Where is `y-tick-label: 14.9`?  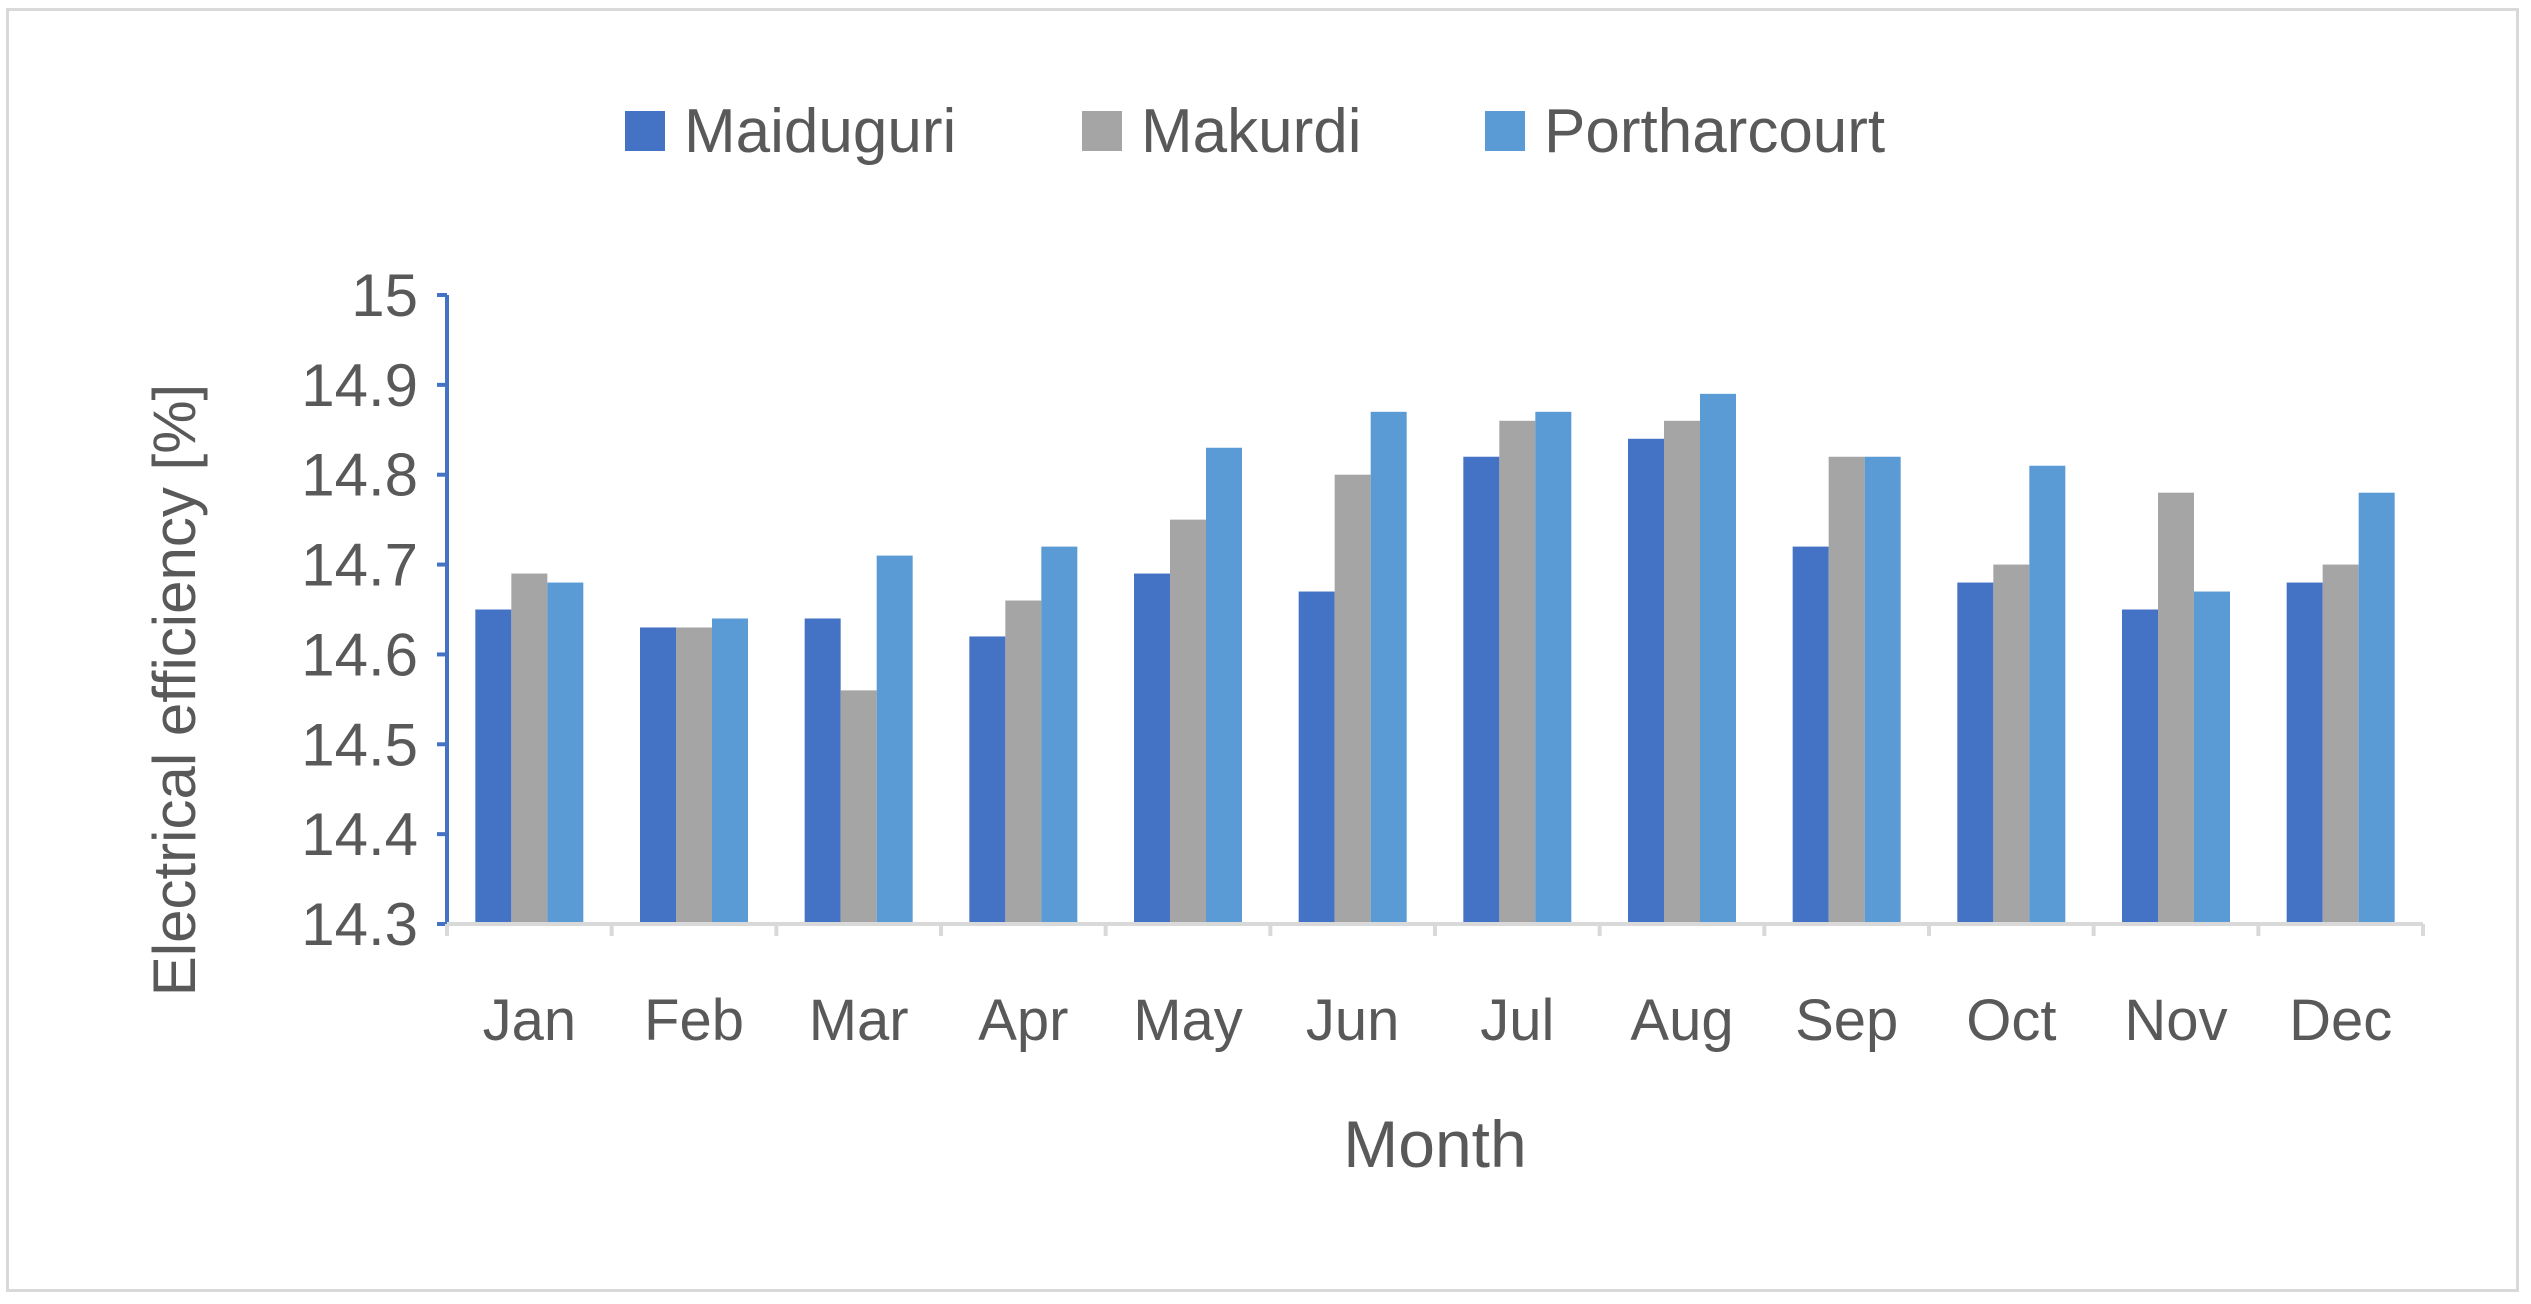 y-tick-label: 14.9 is located at coordinates (359, 385).